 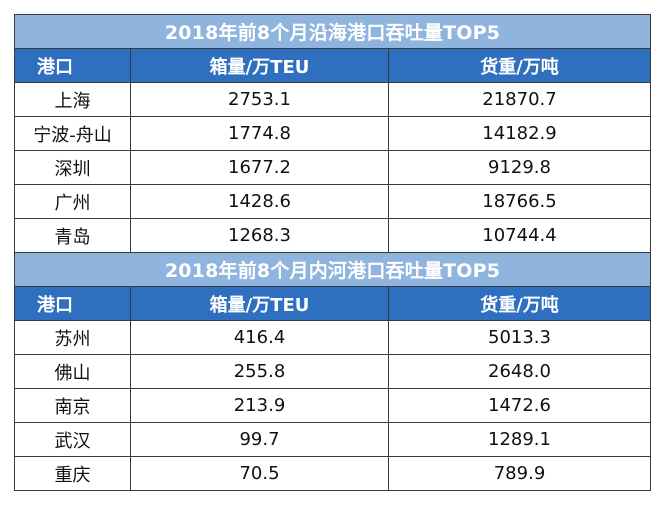 I want to click on inland-title-row: 2018年前8个月内河港口吞吐量TOP5, so click(x=332, y=269).